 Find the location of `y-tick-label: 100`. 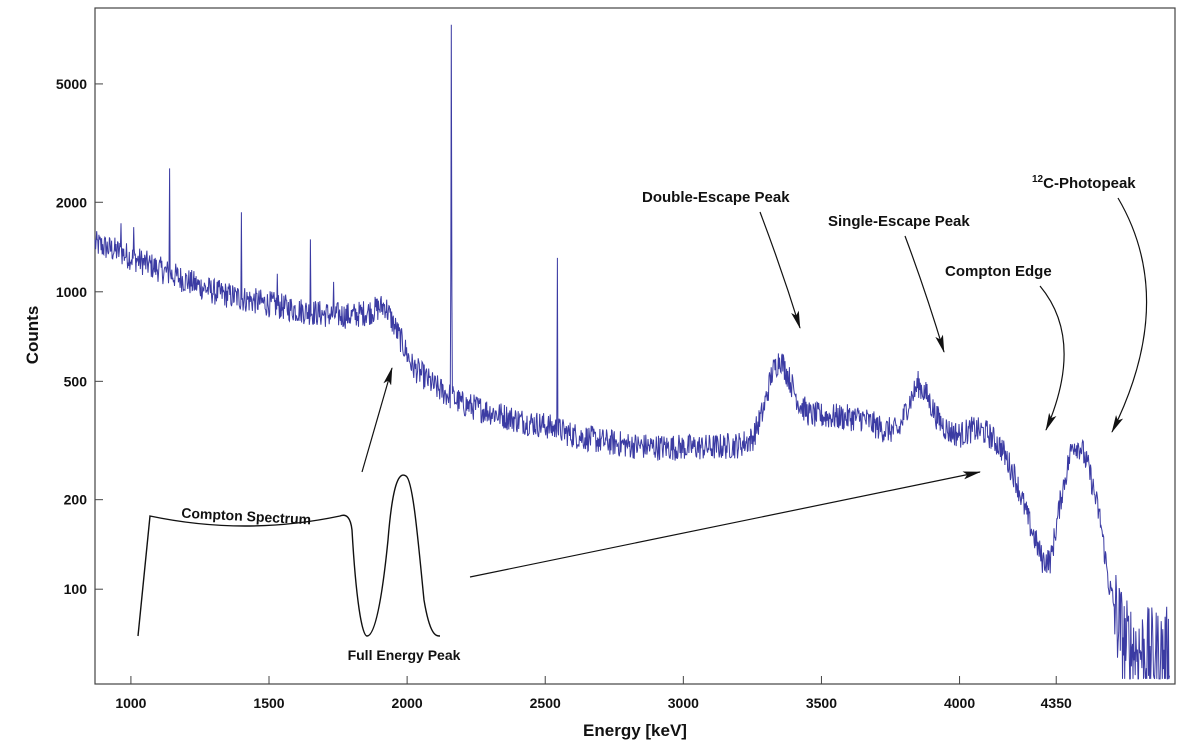

y-tick-label: 100 is located at coordinates (76, 589).